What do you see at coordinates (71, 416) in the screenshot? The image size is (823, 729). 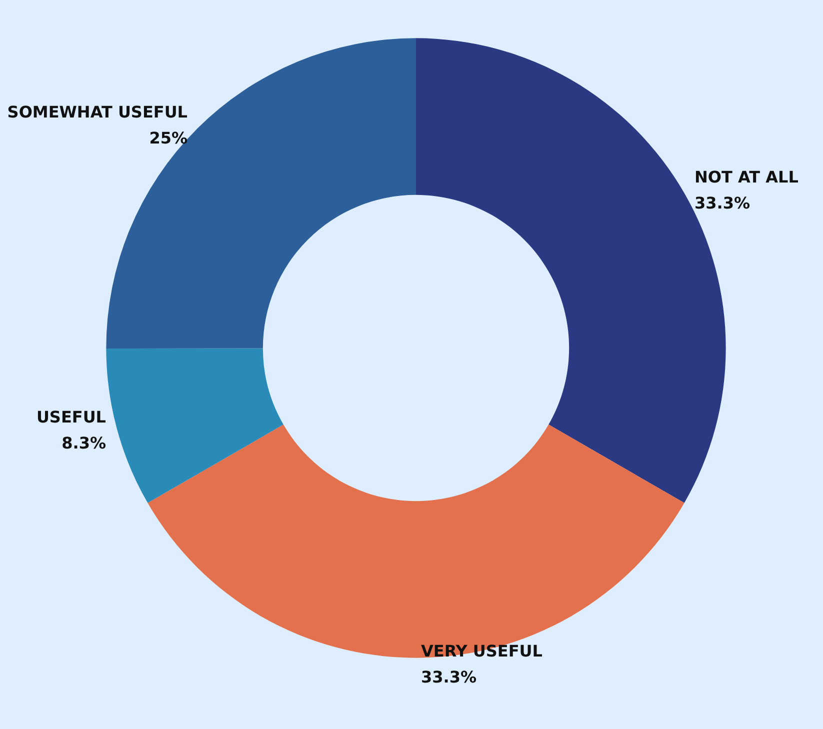 I see `slice-label: USEFUL` at bounding box center [71, 416].